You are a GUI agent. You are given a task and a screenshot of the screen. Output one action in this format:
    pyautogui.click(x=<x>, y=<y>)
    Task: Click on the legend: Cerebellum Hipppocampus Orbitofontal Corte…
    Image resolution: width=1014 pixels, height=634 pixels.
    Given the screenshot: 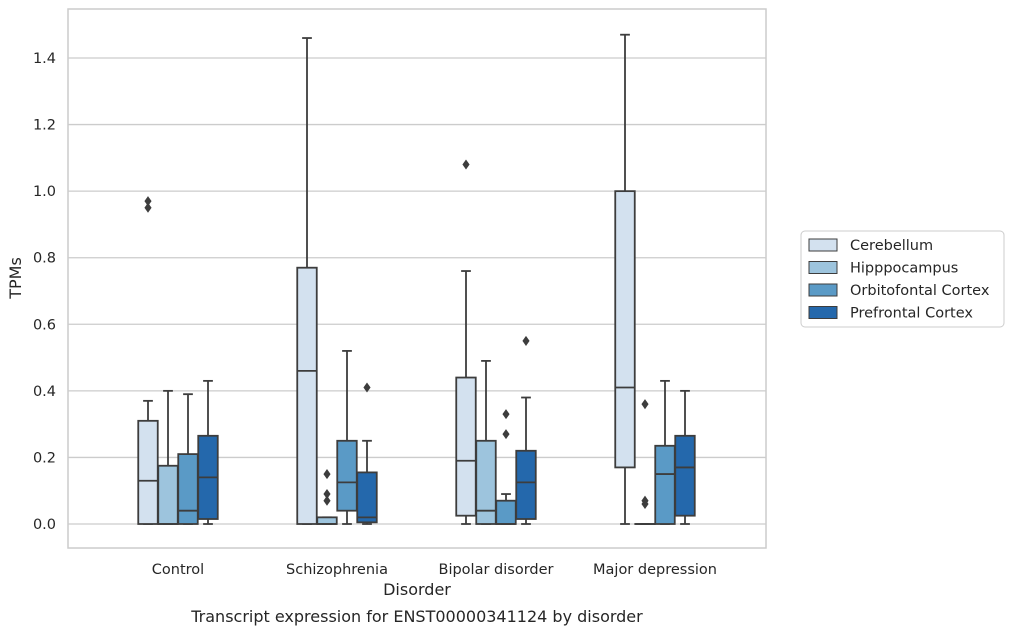 What is the action you would take?
    pyautogui.click(x=902, y=279)
    